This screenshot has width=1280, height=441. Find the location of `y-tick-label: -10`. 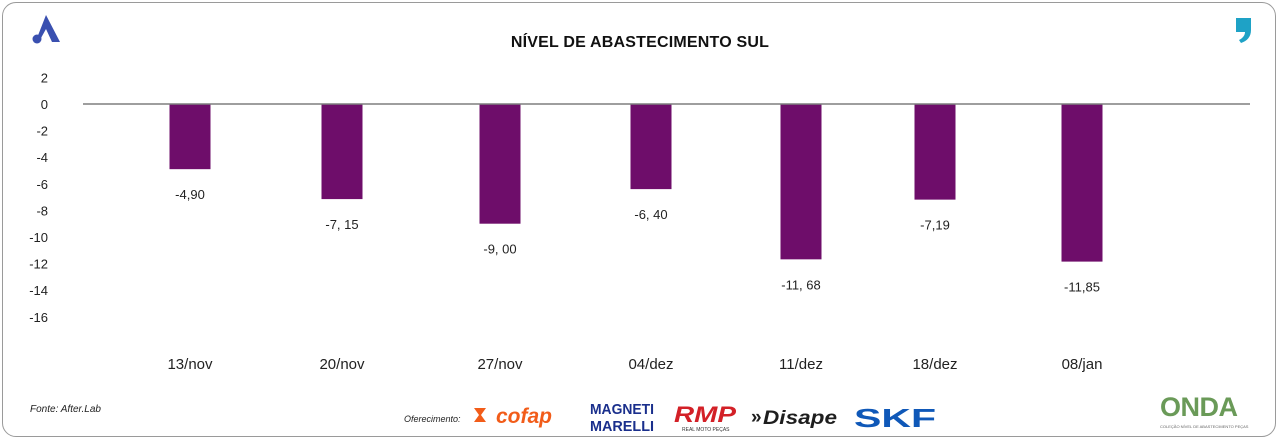

y-tick-label: -10 is located at coordinates (38, 237).